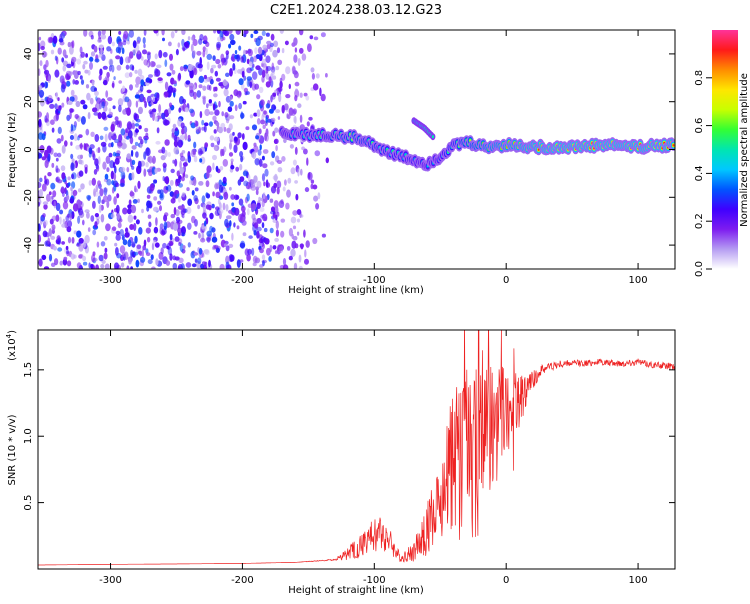  What do you see at coordinates (28, 503) in the screenshot?
I see `y-tick-label: 0.5` at bounding box center [28, 503].